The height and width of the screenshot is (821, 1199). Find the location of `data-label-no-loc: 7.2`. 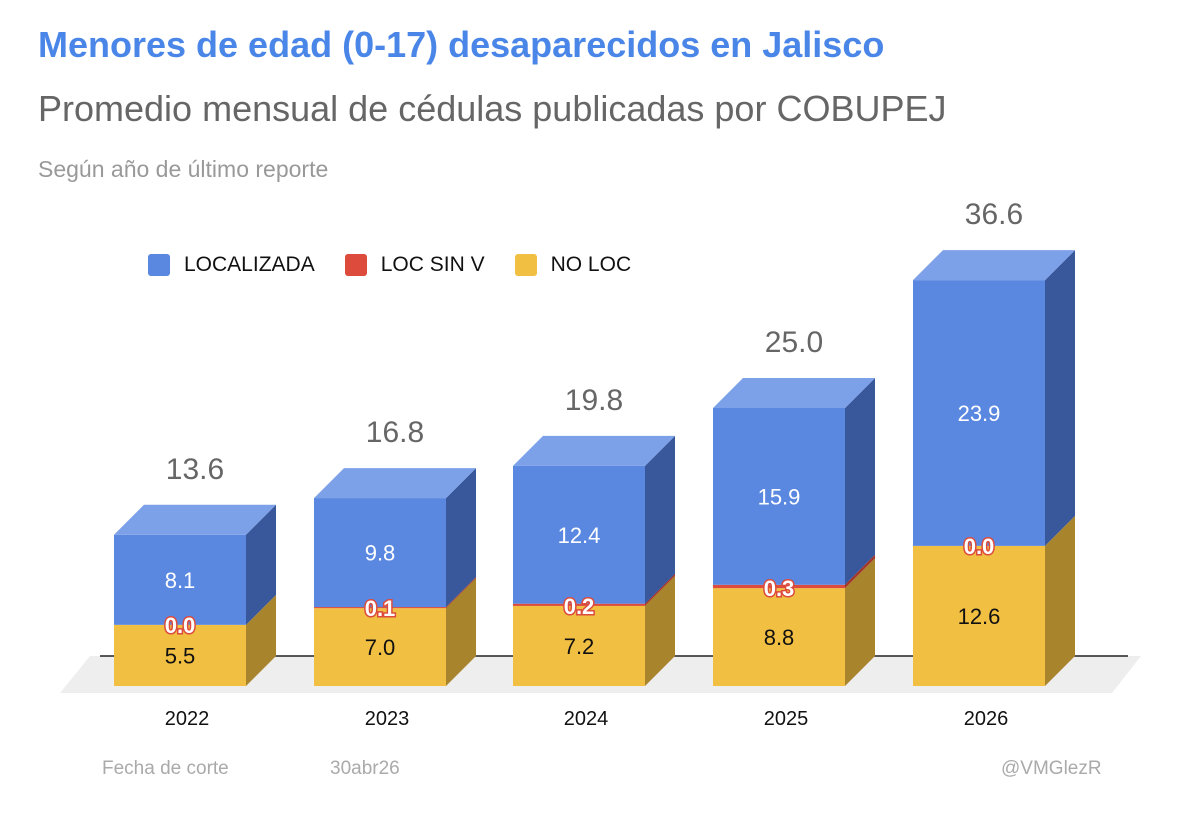

data-label-no-loc: 7.2 is located at coordinates (579, 646).